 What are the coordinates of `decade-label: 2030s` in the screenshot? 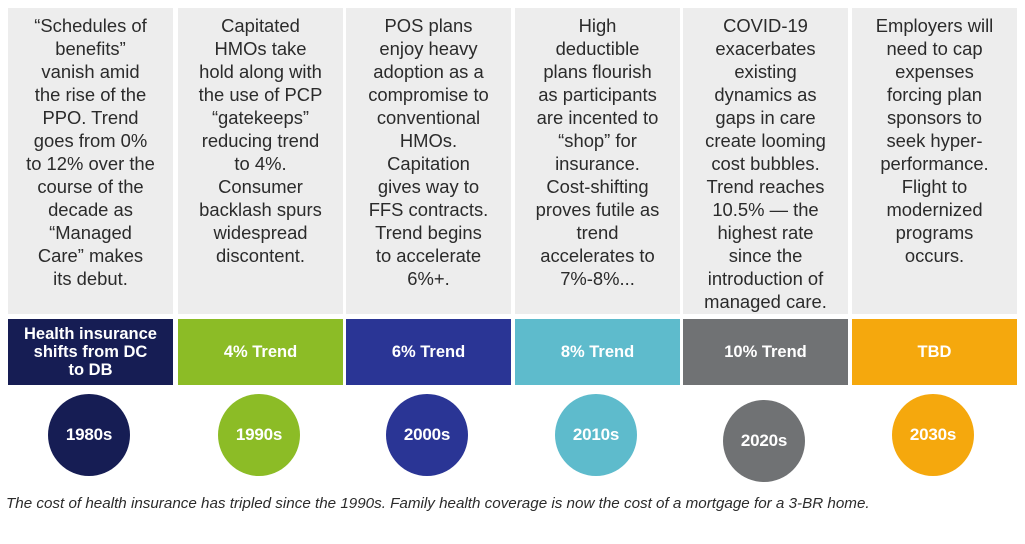 It's located at (933, 434).